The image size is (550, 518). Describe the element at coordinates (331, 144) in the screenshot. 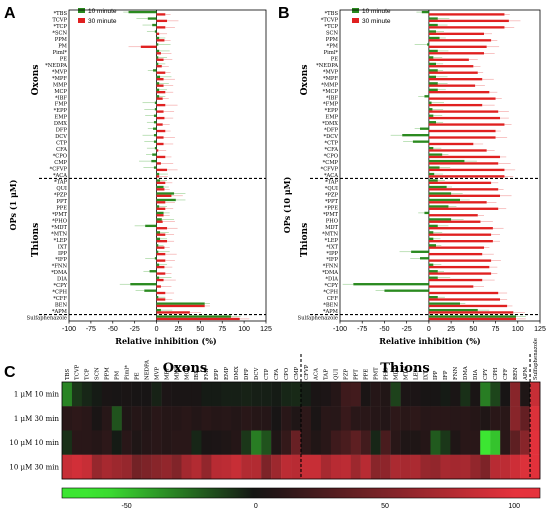

I see `category-label: *CTP` at that location.